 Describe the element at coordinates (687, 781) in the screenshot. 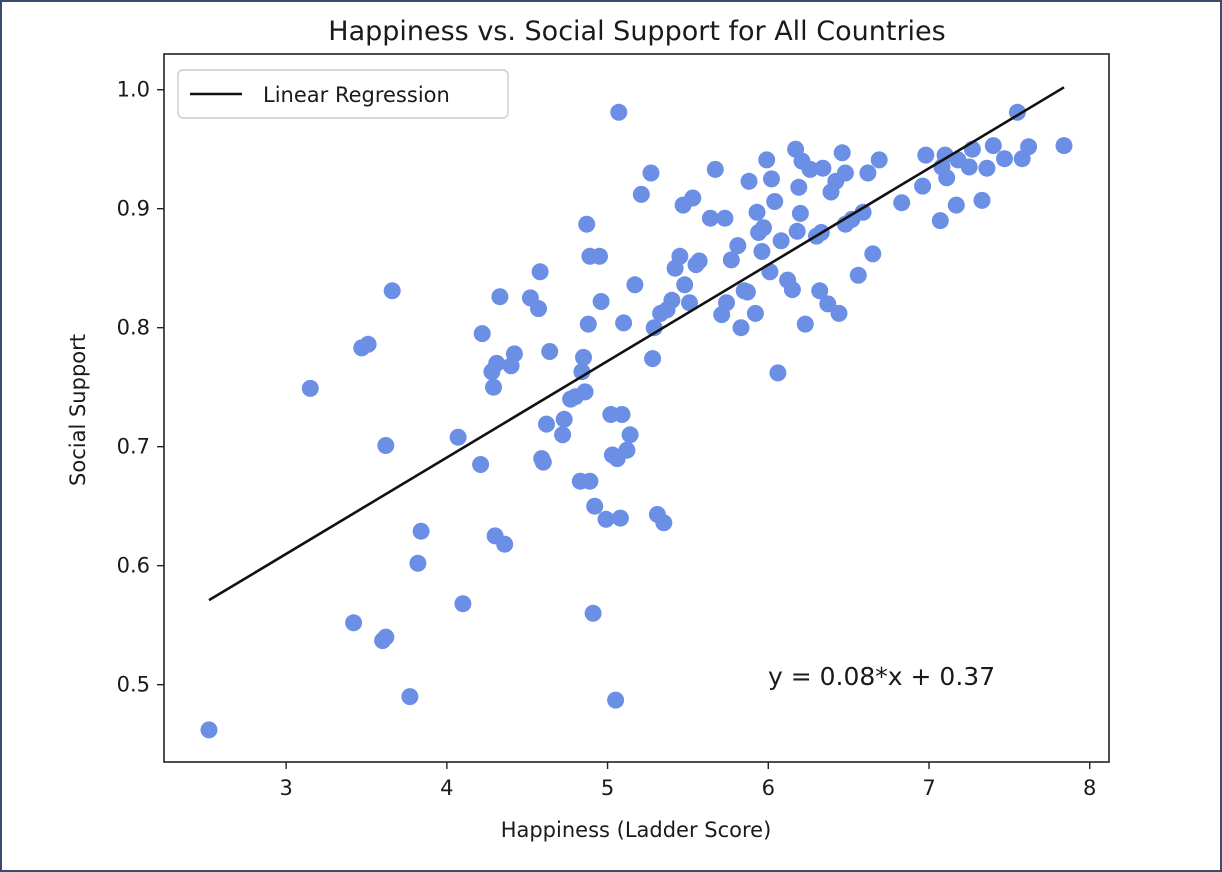

I see `x-axis-ticks: 3 4 5 6 7 8` at that location.